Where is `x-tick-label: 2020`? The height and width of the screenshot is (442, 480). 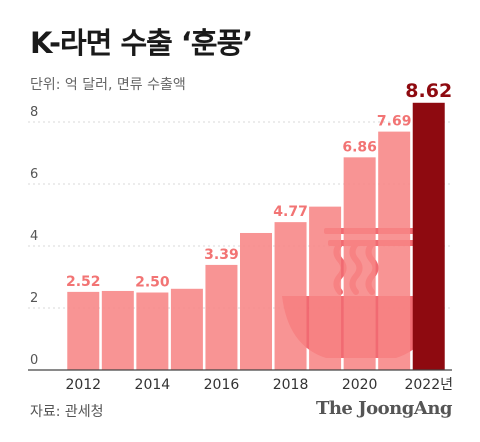 x-tick-label: 2020 is located at coordinates (360, 385).